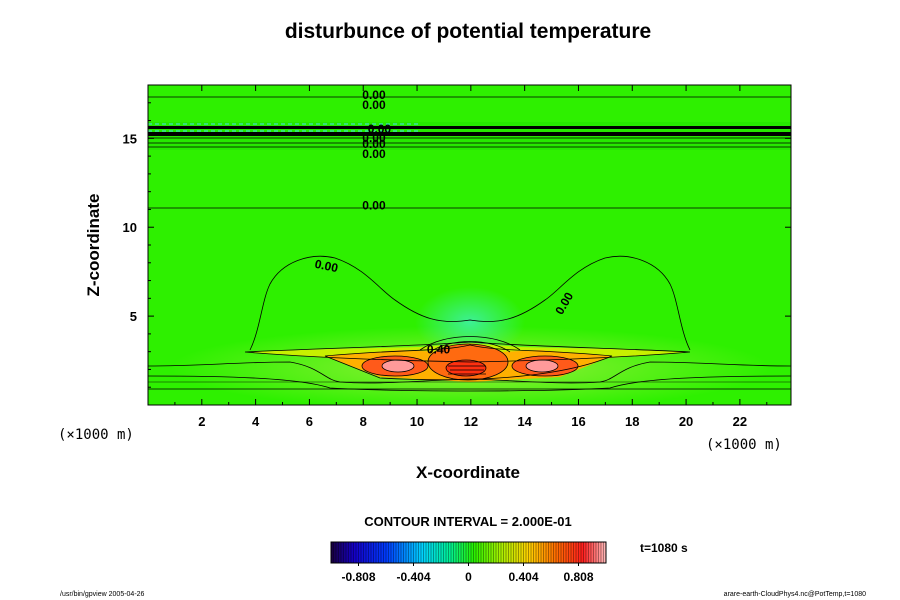 This screenshot has width=900, height=600. I want to click on x-tick-label: 14, so click(524, 421).